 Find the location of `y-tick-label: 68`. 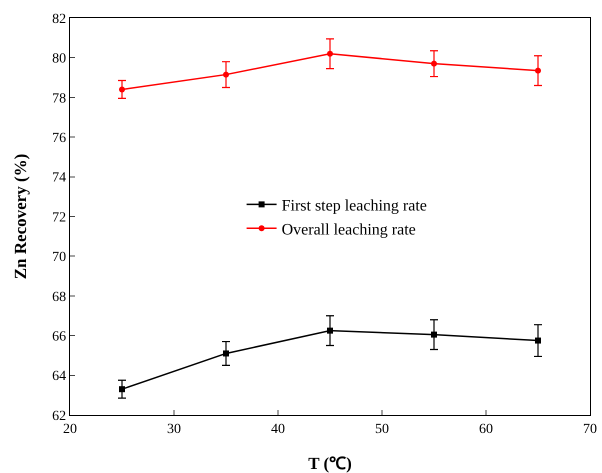

y-tick-label: 68 is located at coordinates (59, 297).